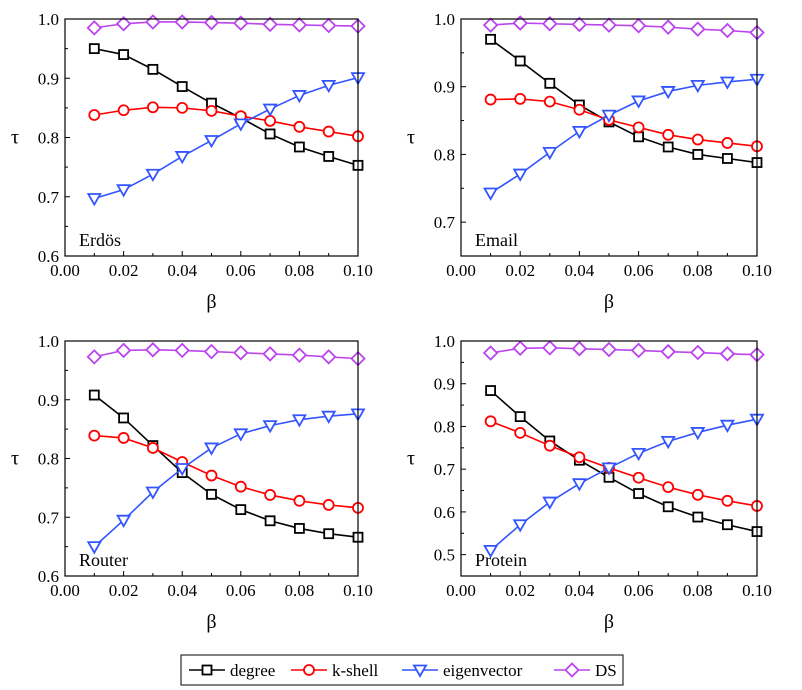 The width and height of the screenshot is (802, 690). I want to click on y-tick-label: 0.5, so click(444, 555).